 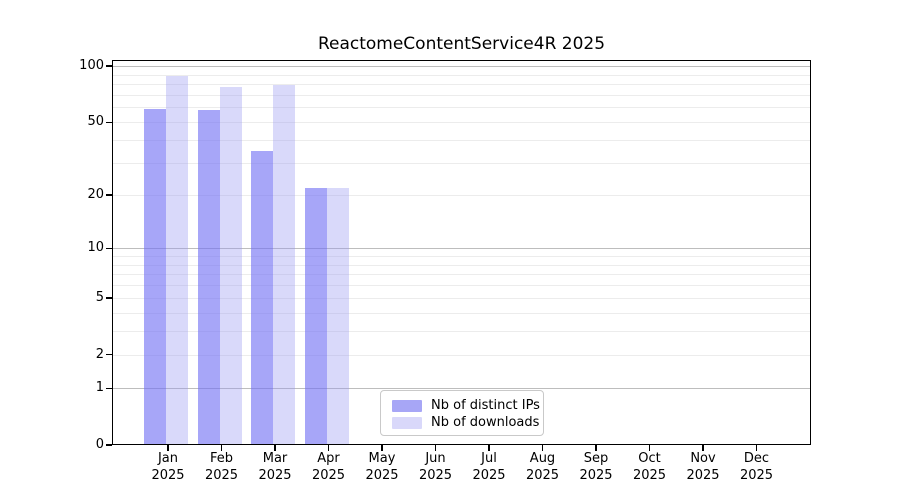 What do you see at coordinates (489, 458) in the screenshot?
I see `x-tick-month: Jul` at bounding box center [489, 458].